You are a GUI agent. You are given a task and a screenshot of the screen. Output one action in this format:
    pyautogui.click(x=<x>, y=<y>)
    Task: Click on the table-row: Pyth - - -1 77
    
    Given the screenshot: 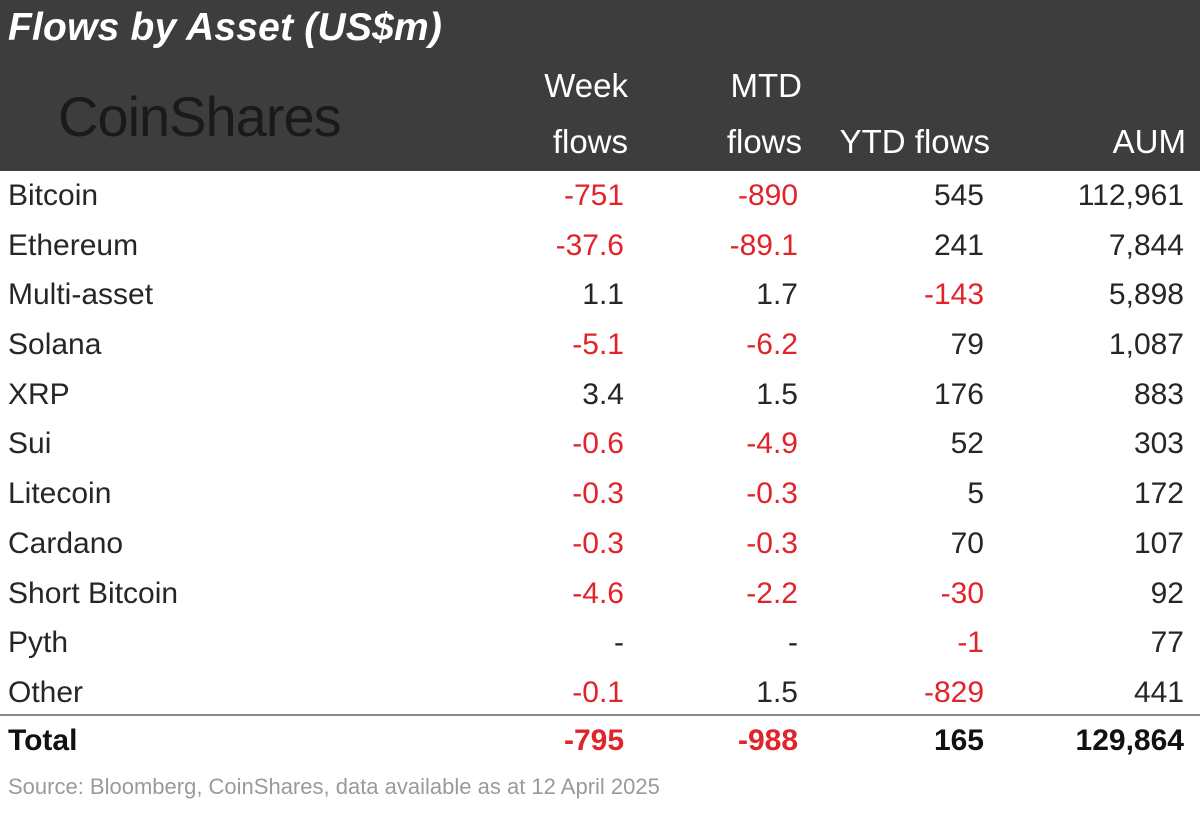 What is the action you would take?
    pyautogui.click(x=600, y=643)
    